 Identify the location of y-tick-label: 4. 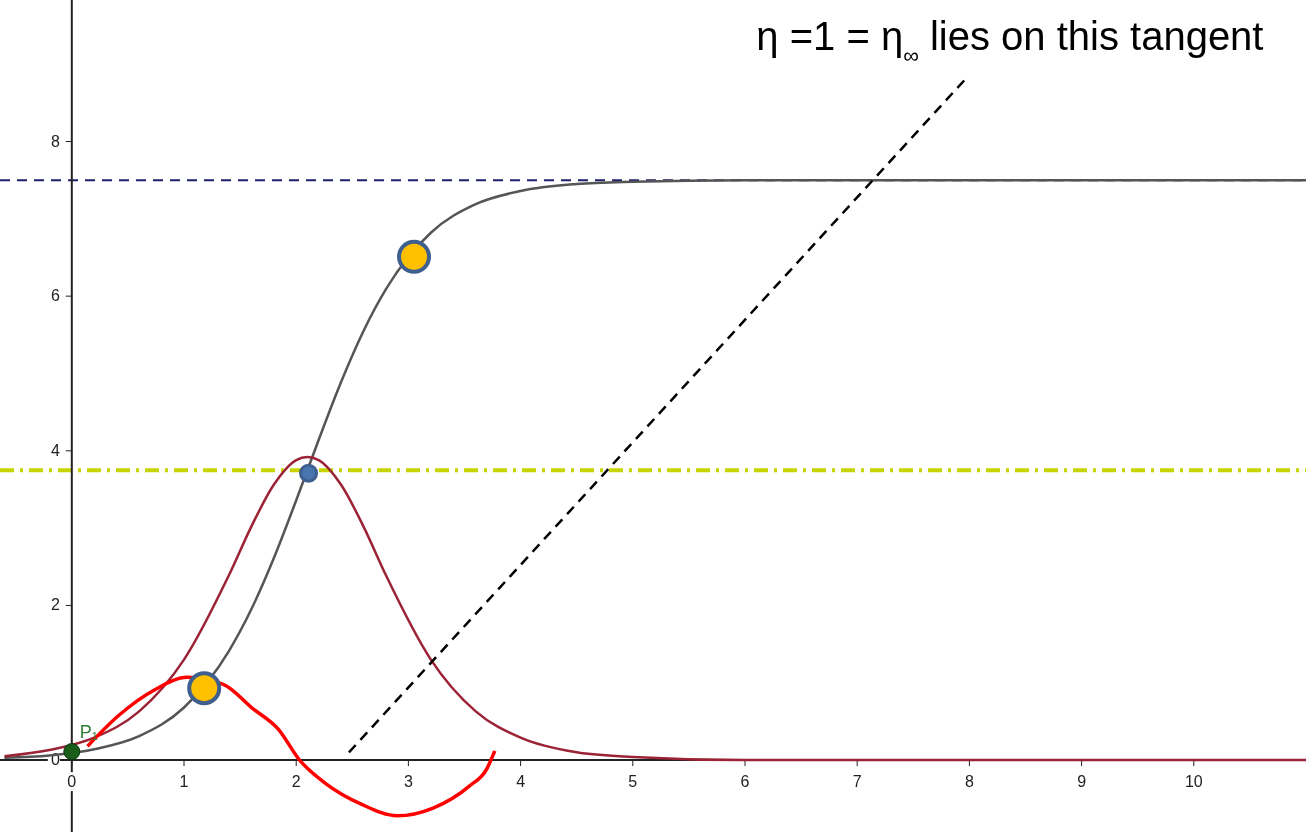
(55, 450).